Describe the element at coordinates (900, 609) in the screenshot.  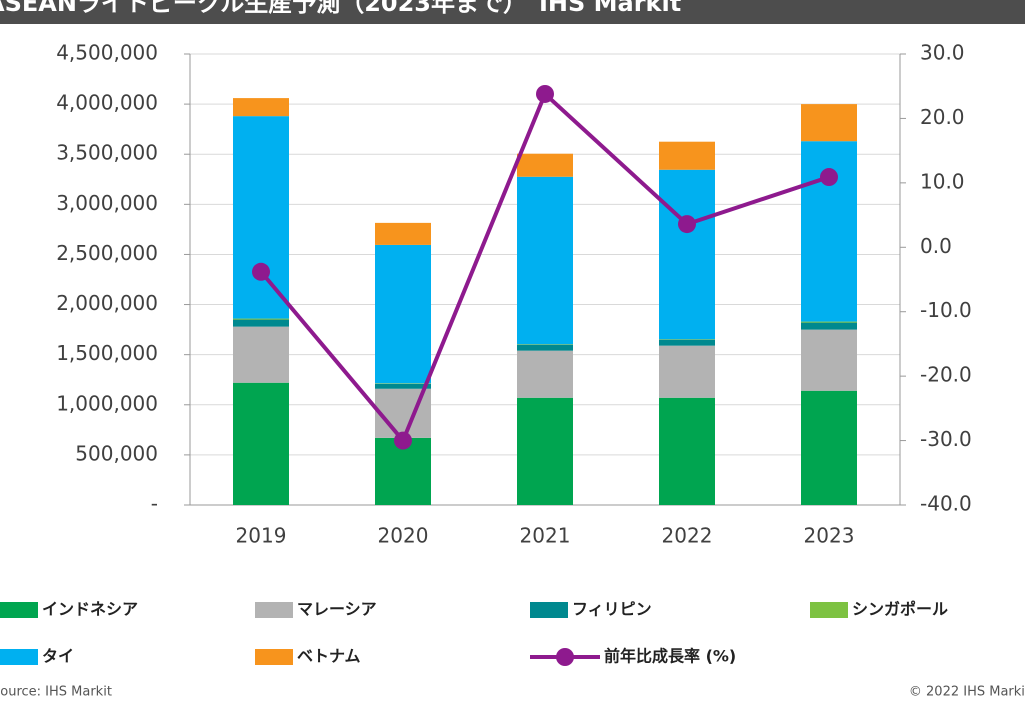
I see `legend-label: シンガポール` at that location.